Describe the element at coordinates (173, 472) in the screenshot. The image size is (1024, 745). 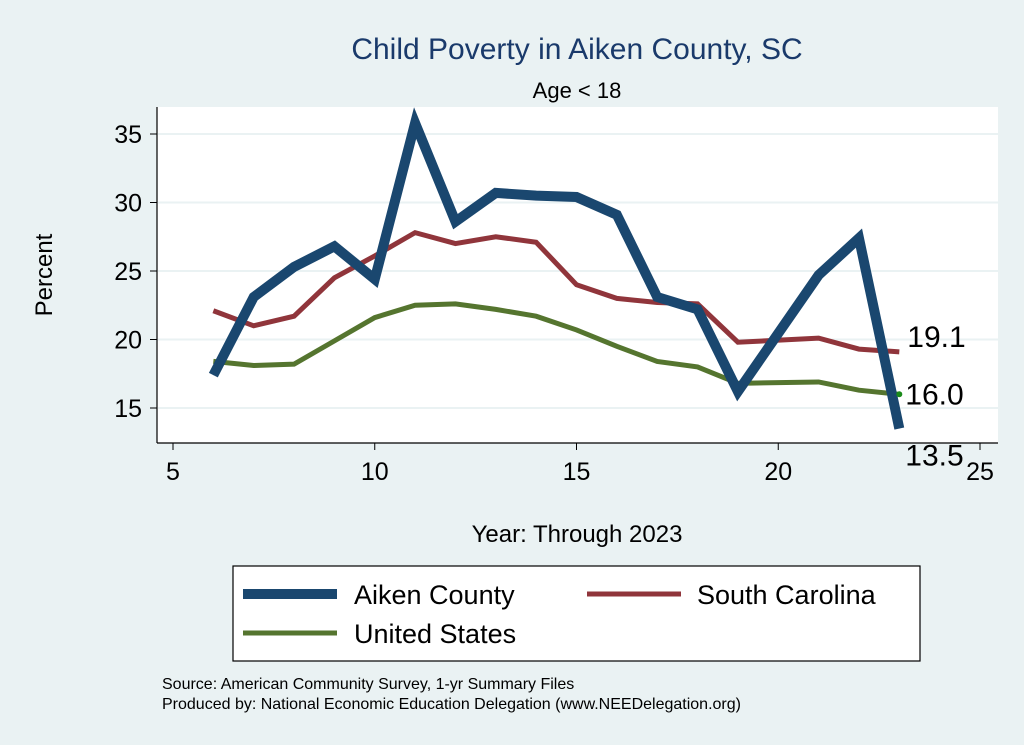
I see `x-tick-label: 5` at that location.